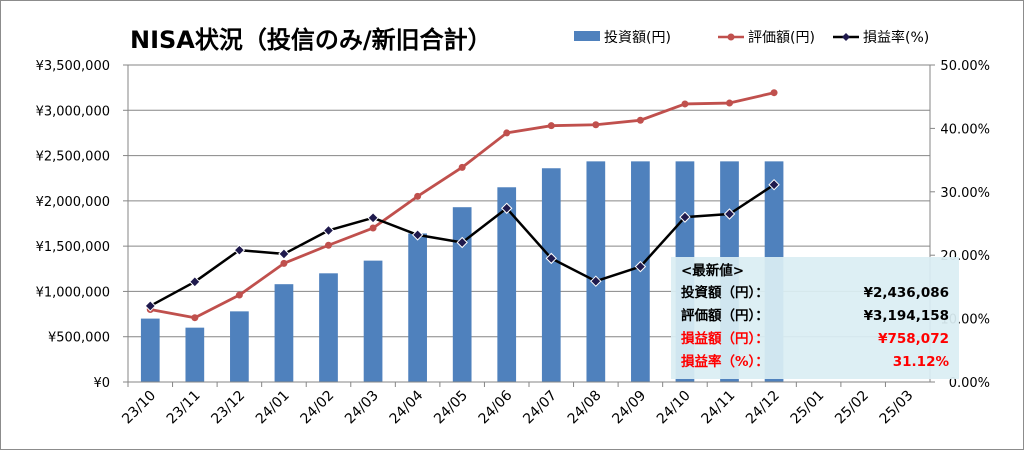 This screenshot has height=450, width=1024. What do you see at coordinates (362, 408) in the screenshot?
I see `x-tick-label: 24/03` at bounding box center [362, 408].